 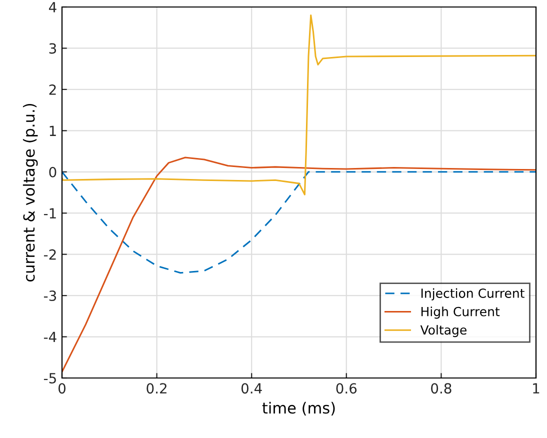 What do you see at coordinates (443, 331) in the screenshot?
I see `legend-label: Voltage` at bounding box center [443, 331].